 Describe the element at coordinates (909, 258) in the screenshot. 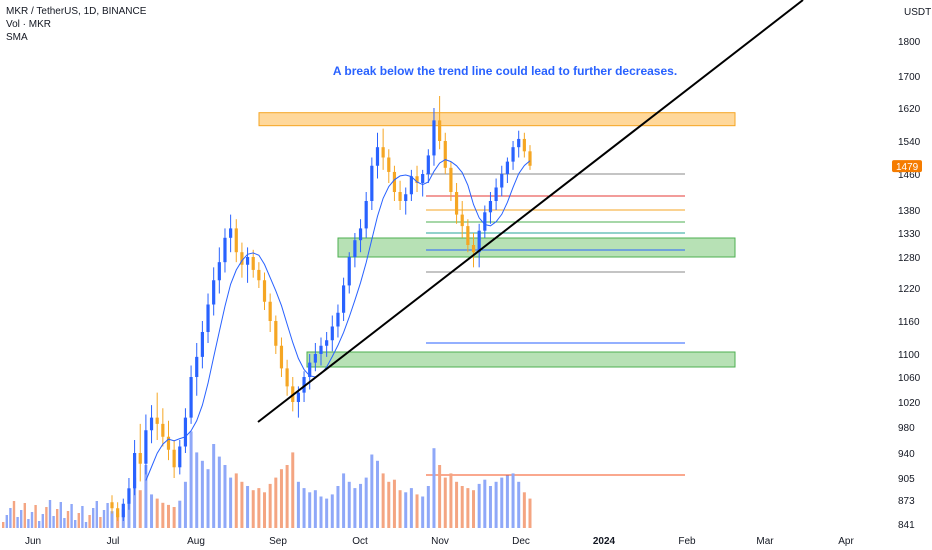

I see `y-tick-label: 1280` at that location.